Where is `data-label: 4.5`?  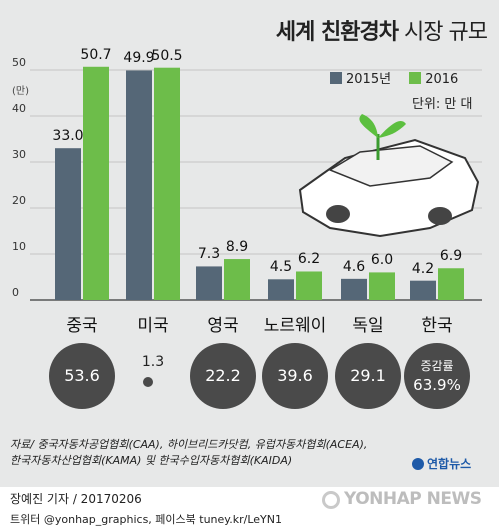
data-label: 4.5 is located at coordinates (281, 267).